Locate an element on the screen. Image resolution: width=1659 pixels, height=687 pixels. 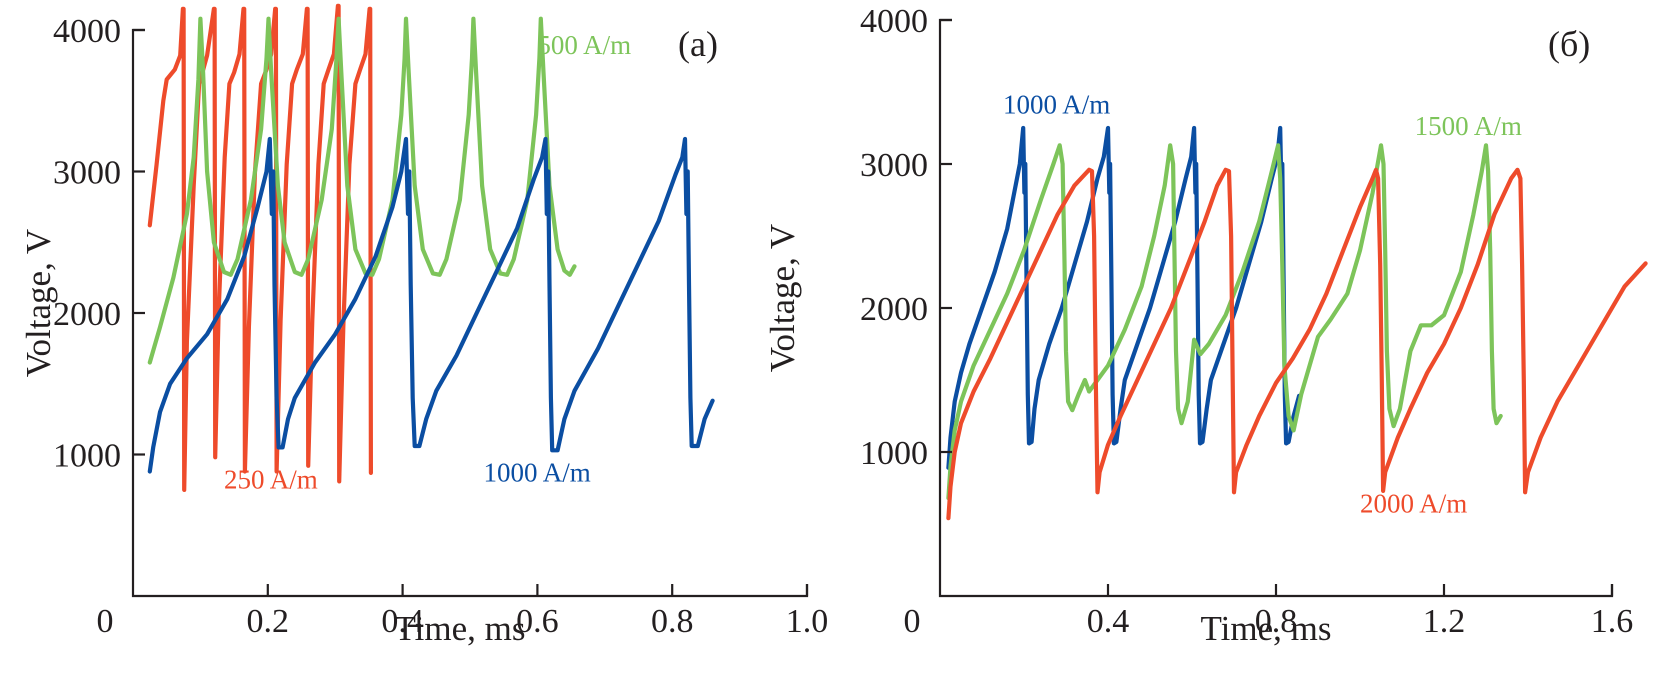
x-axis-title-b: Time, ms is located at coordinates (1266, 628).